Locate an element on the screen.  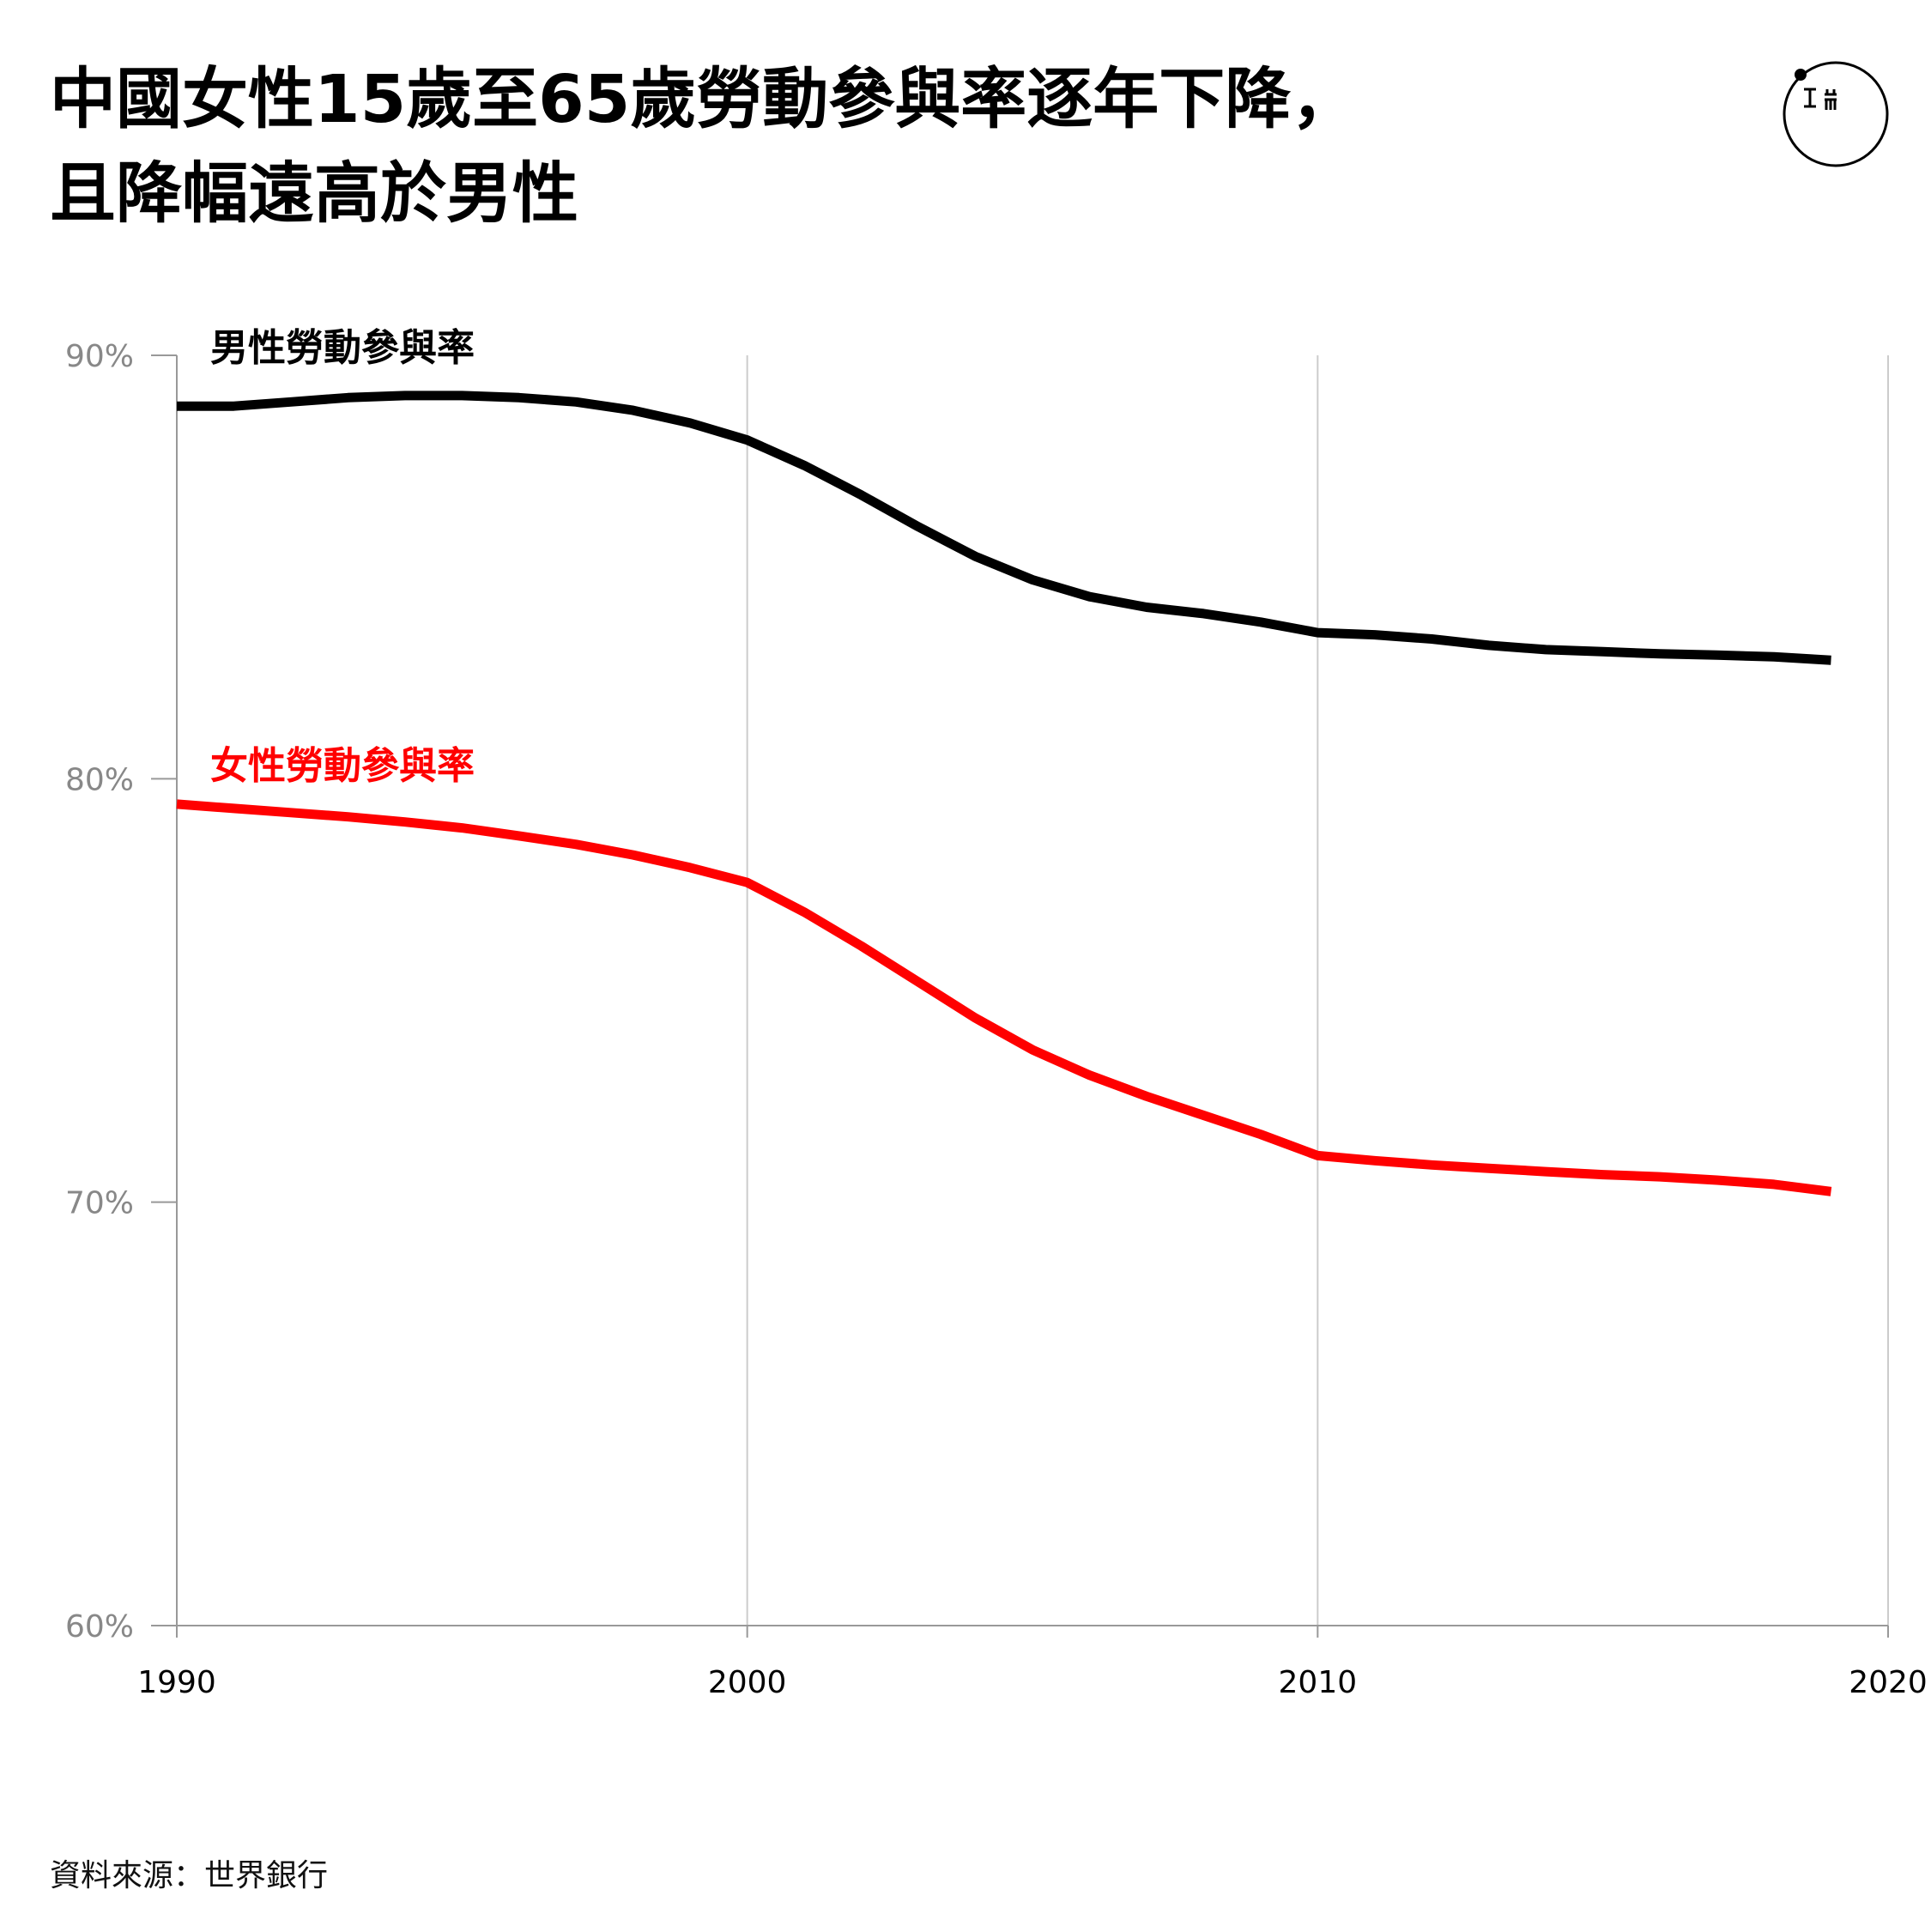
x-tick-label: 1990 is located at coordinates (176, 1683).